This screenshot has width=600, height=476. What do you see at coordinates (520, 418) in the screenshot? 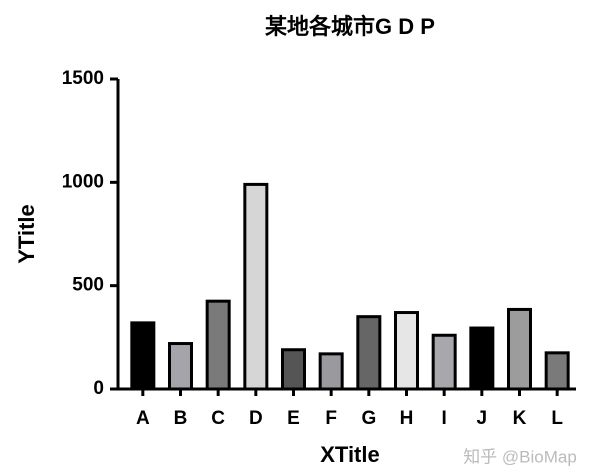
I see `x-tick-label: K` at bounding box center [520, 418].